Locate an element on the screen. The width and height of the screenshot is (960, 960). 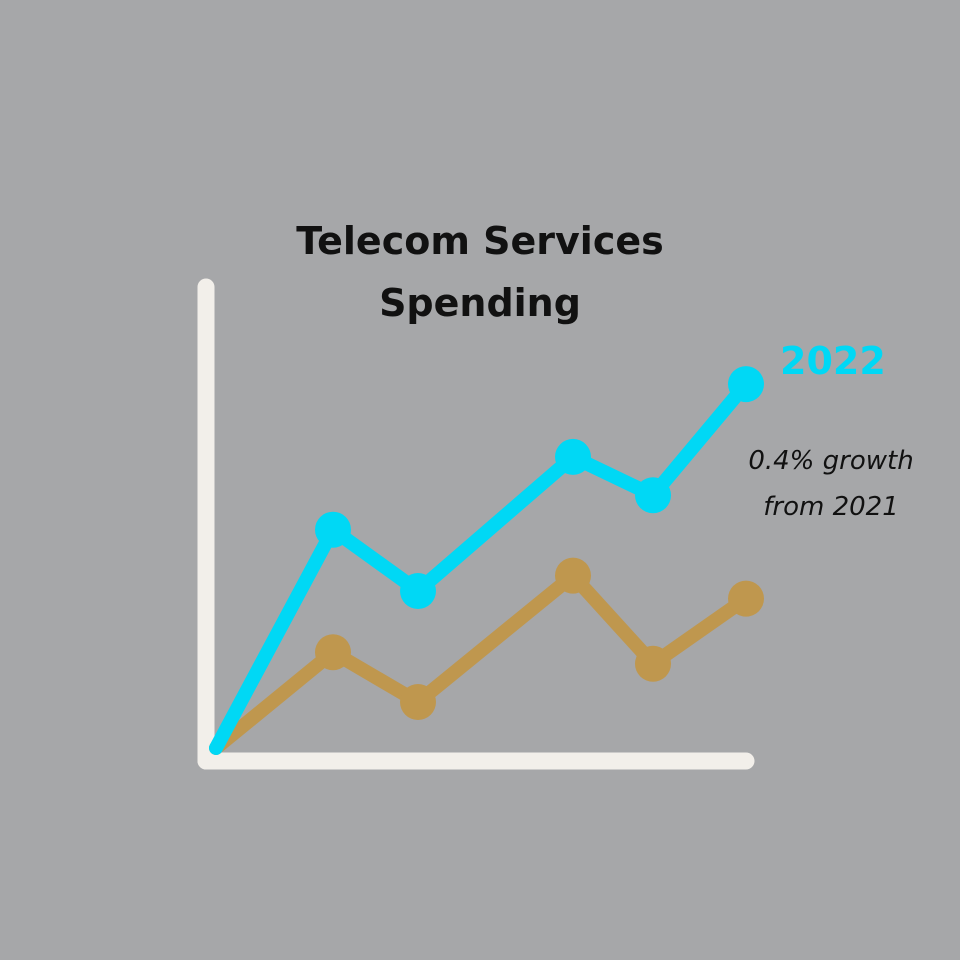
growth-annotation-line-2: from 2021 is located at coordinates (831, 507).